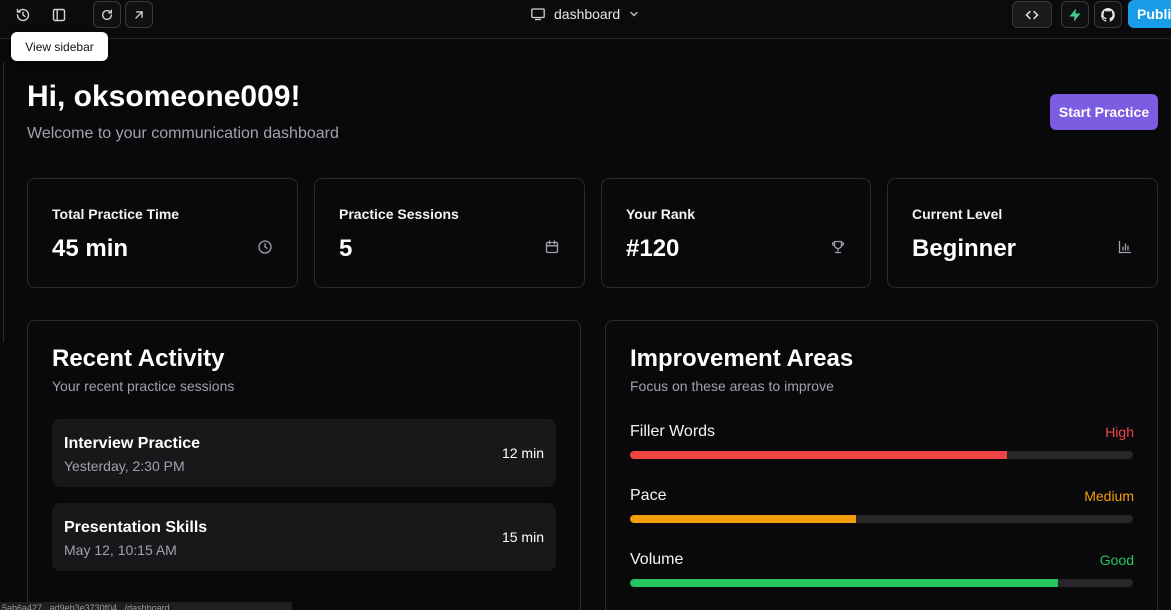 This screenshot has width=1171, height=610. What do you see at coordinates (648, 495) in the screenshot?
I see `area-label: Pace` at bounding box center [648, 495].